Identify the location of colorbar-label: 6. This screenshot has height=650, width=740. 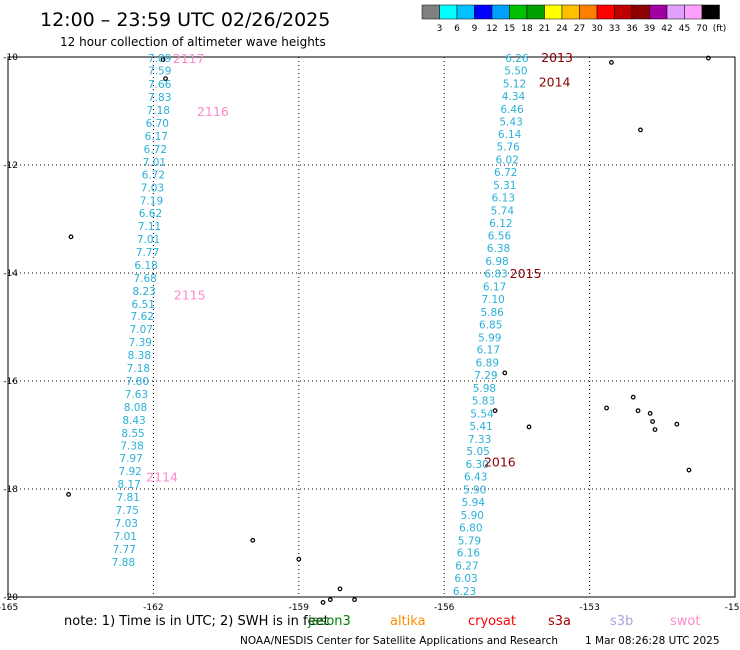
(457, 29).